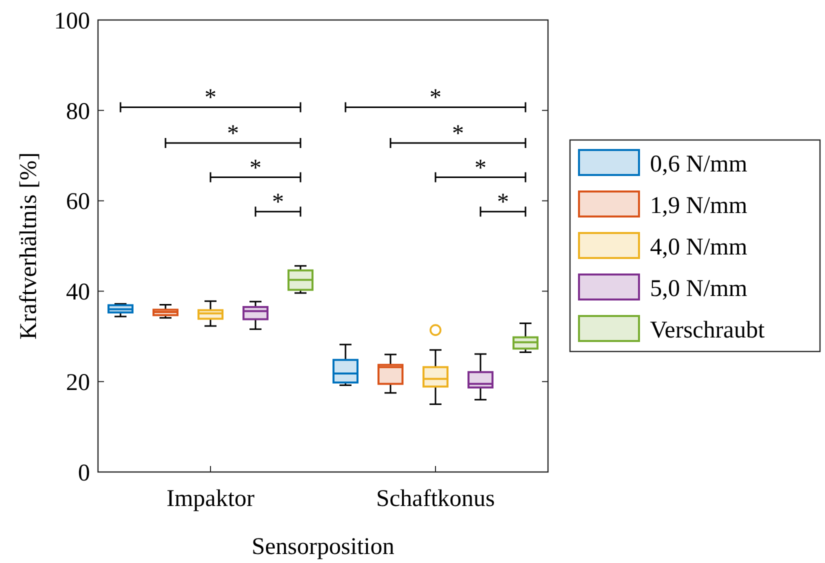 This screenshot has height=563, width=825. I want to click on y-axis-title: Kraftverhältnis [%], so click(29, 246).